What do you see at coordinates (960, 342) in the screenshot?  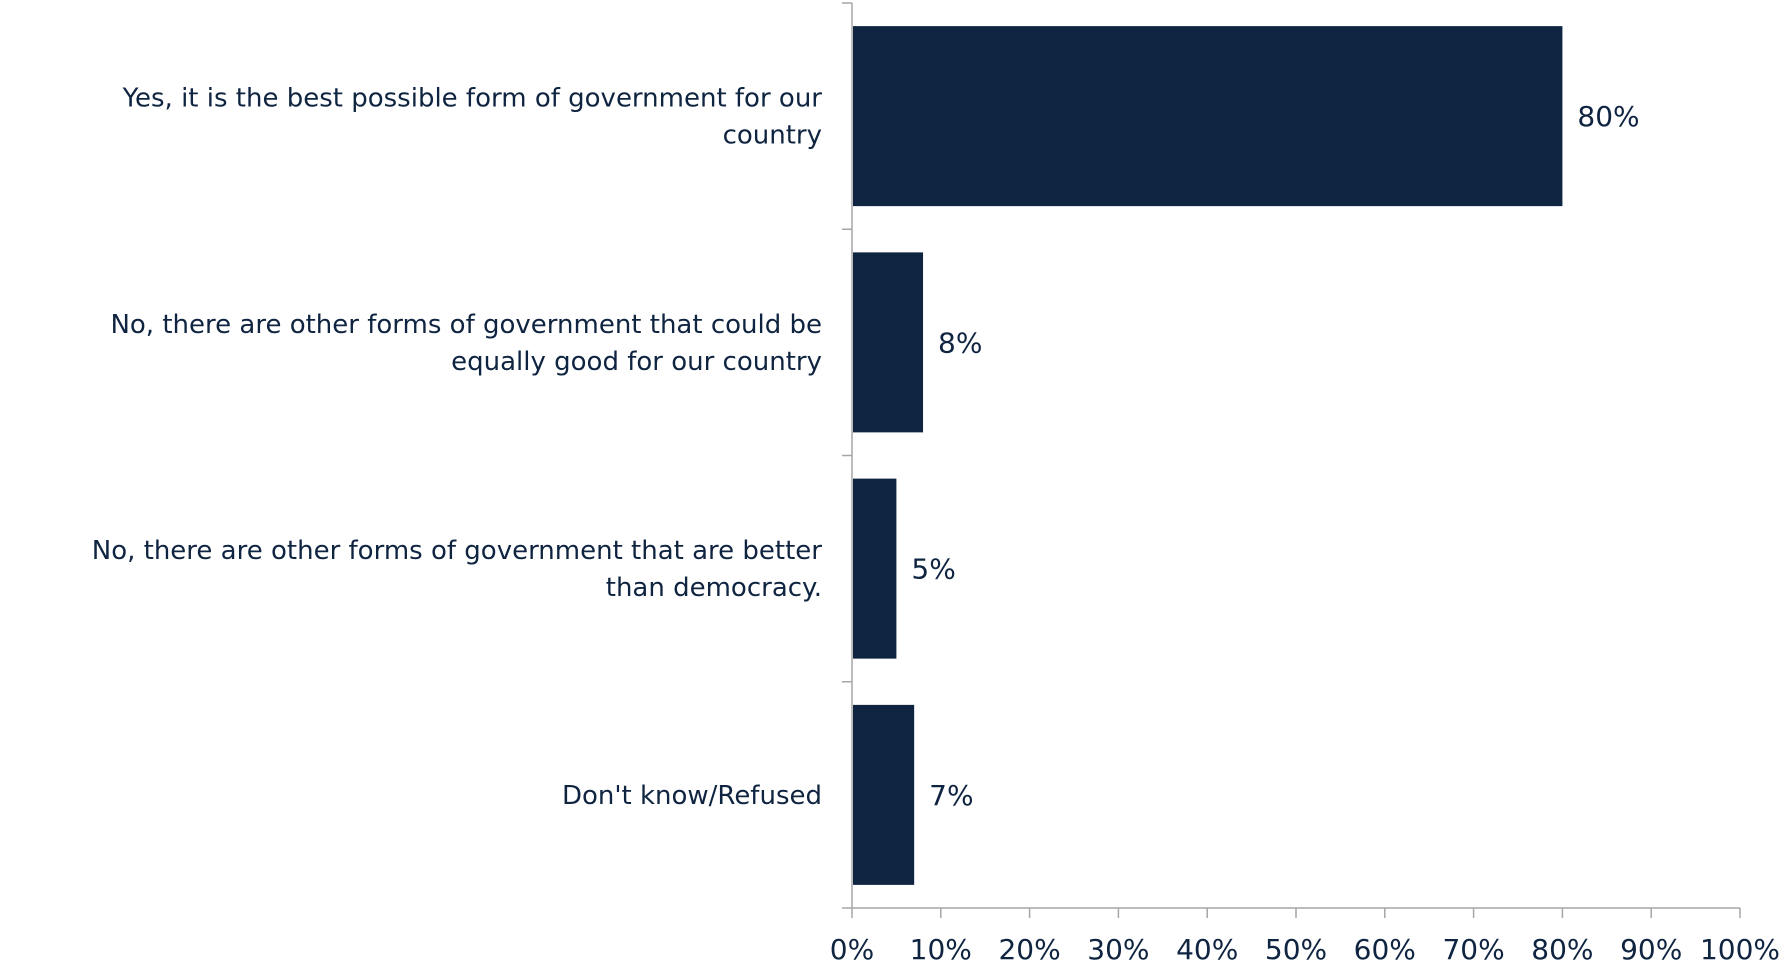 I see `data-label-2: 8%` at bounding box center [960, 342].